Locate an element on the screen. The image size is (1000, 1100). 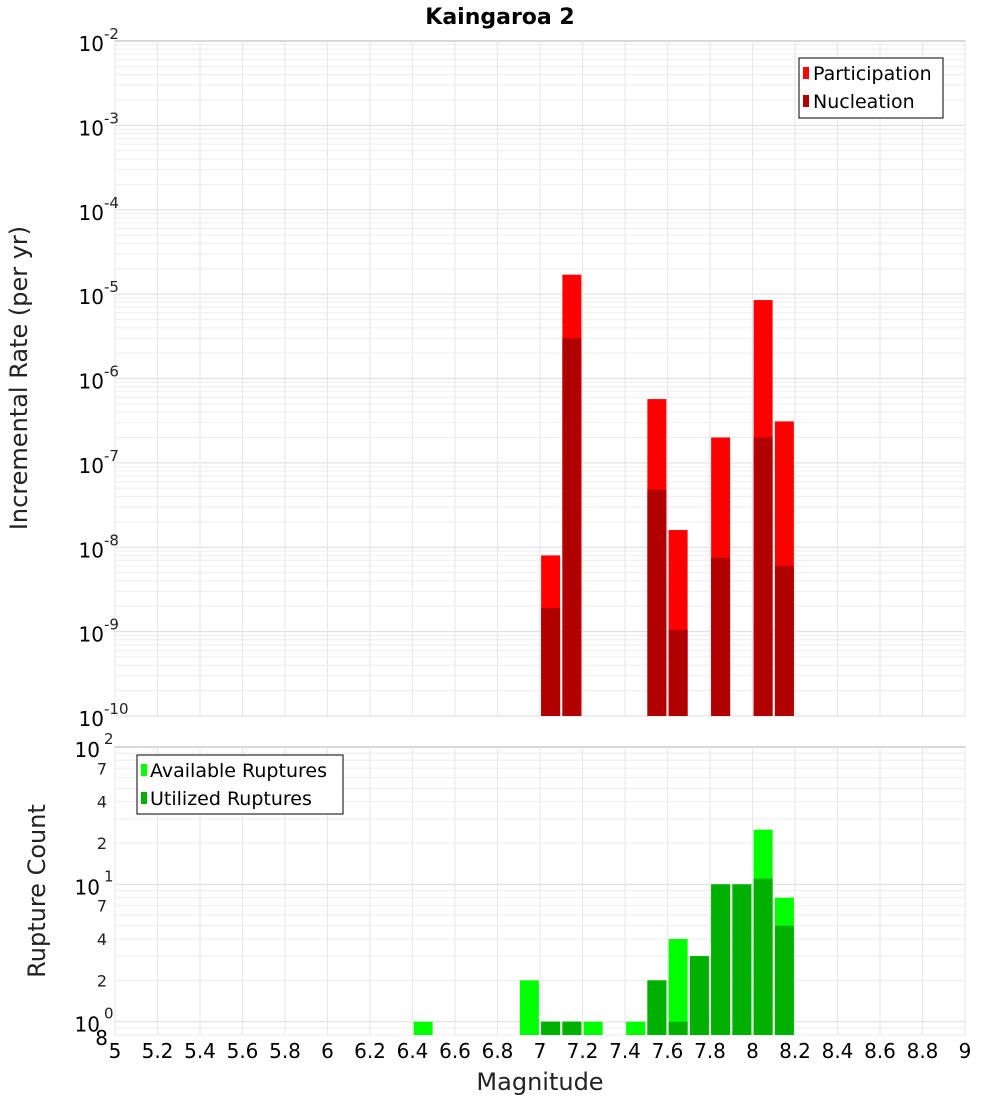
x-tick-label: 8.6 is located at coordinates (880, 1051).